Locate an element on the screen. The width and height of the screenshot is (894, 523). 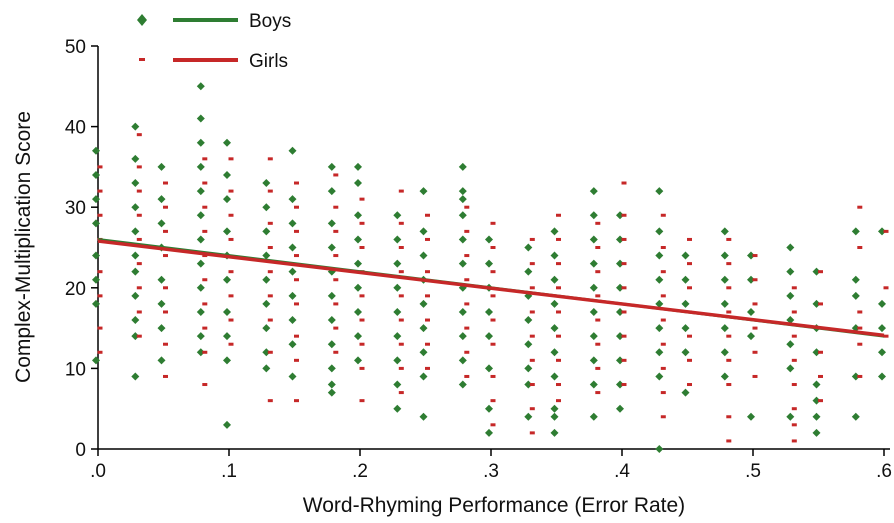
legend-girls-marker is located at coordinates (142, 59).